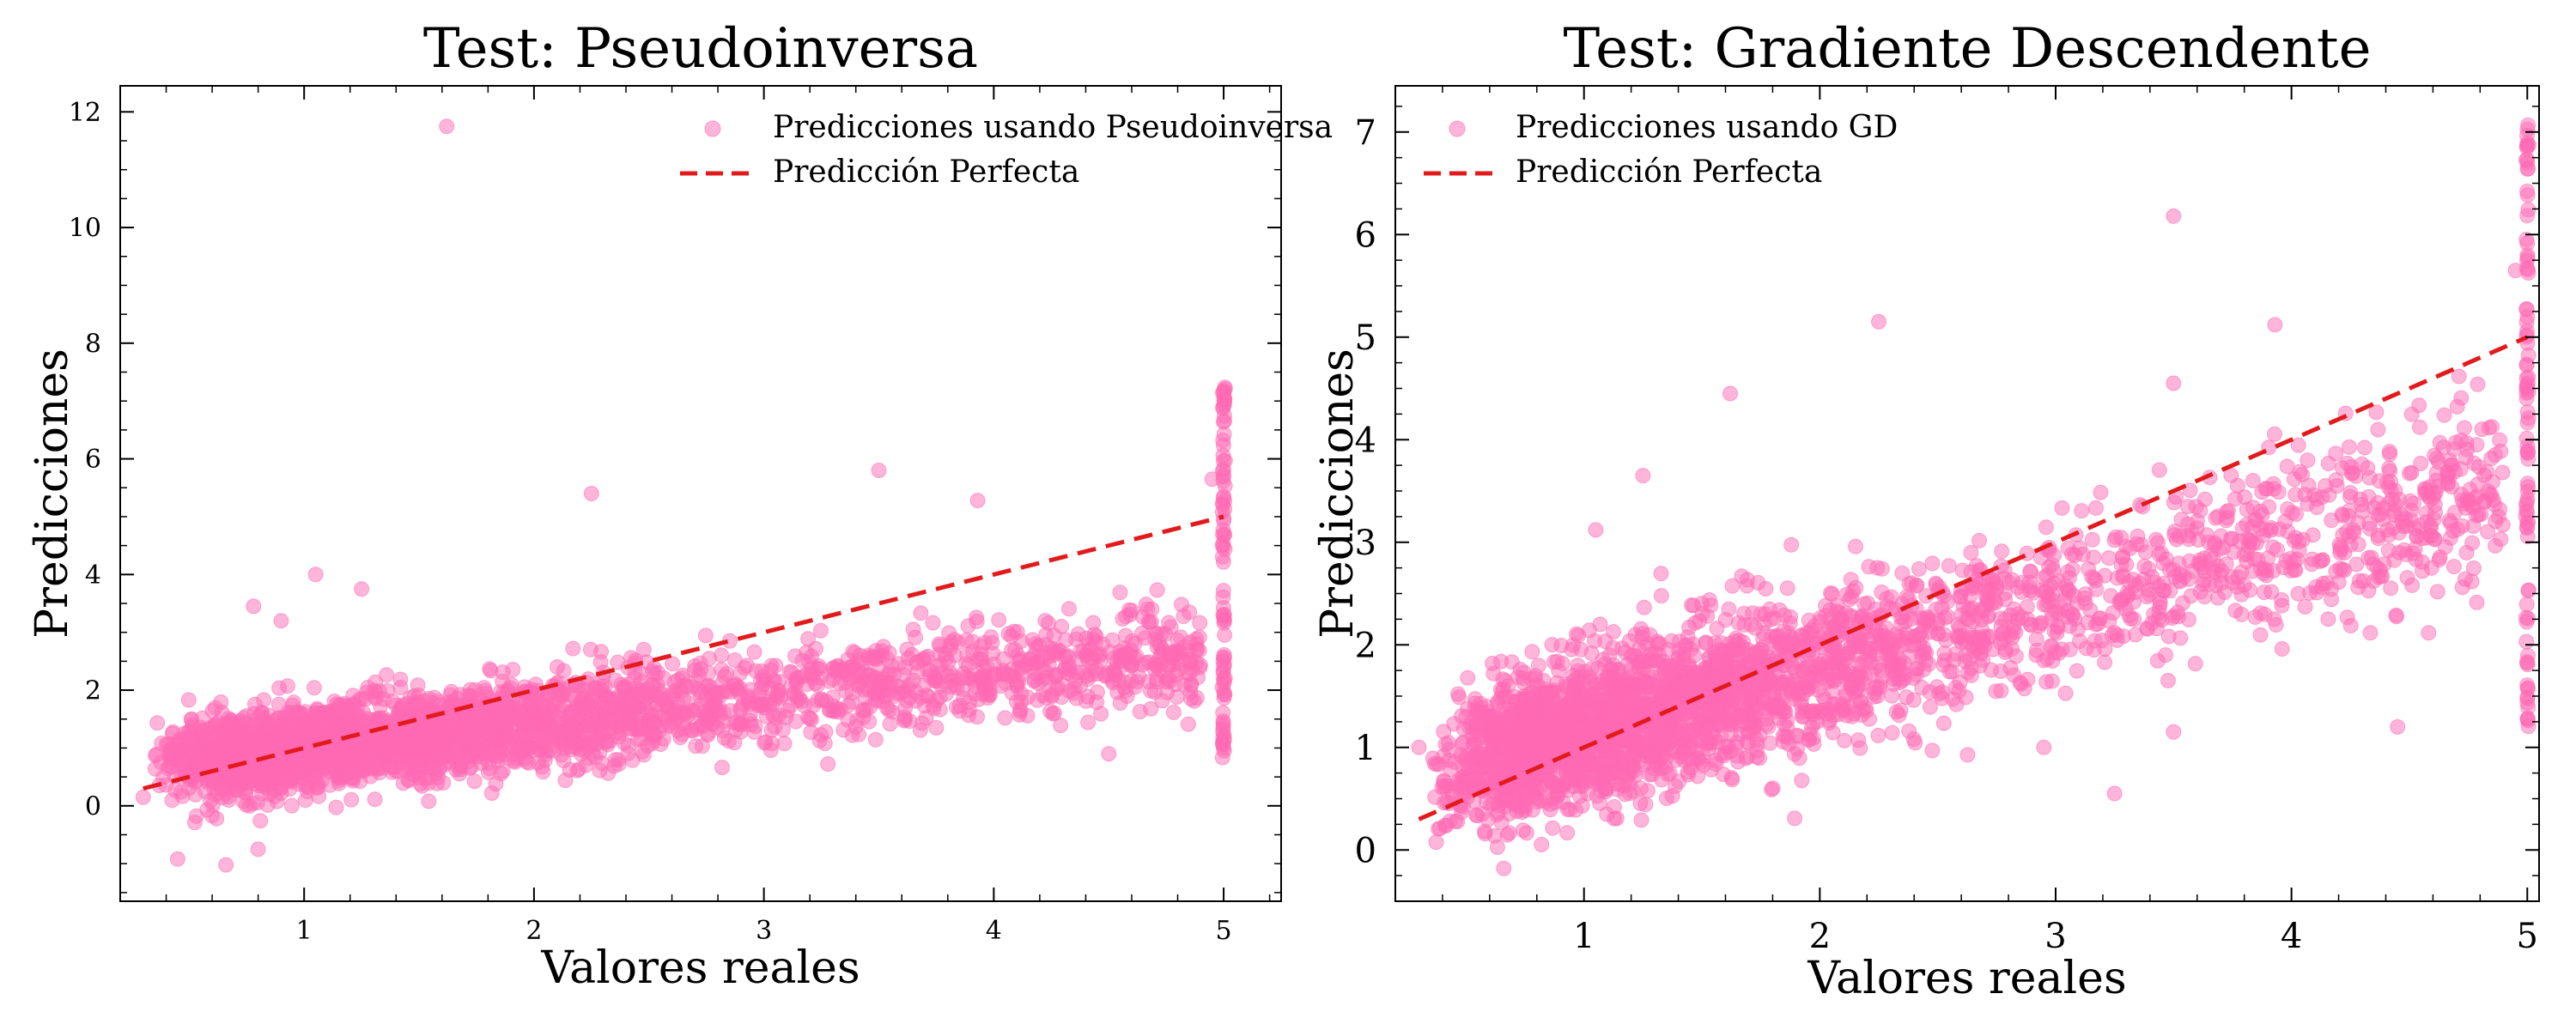 Image resolution: width=2576 pixels, height=1030 pixels. What do you see at coordinates (85, 113) in the screenshot?
I see `y-tick-label: 12` at bounding box center [85, 113].